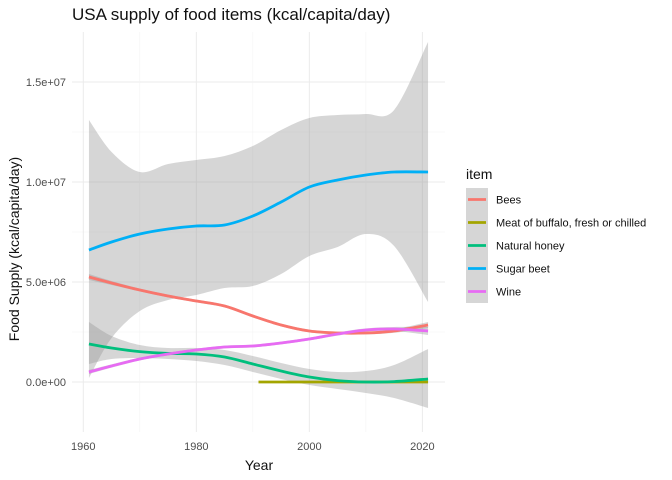 This screenshot has height=480, width=672. Describe the element at coordinates (479, 174) in the screenshot. I see `legend-title: item` at that location.